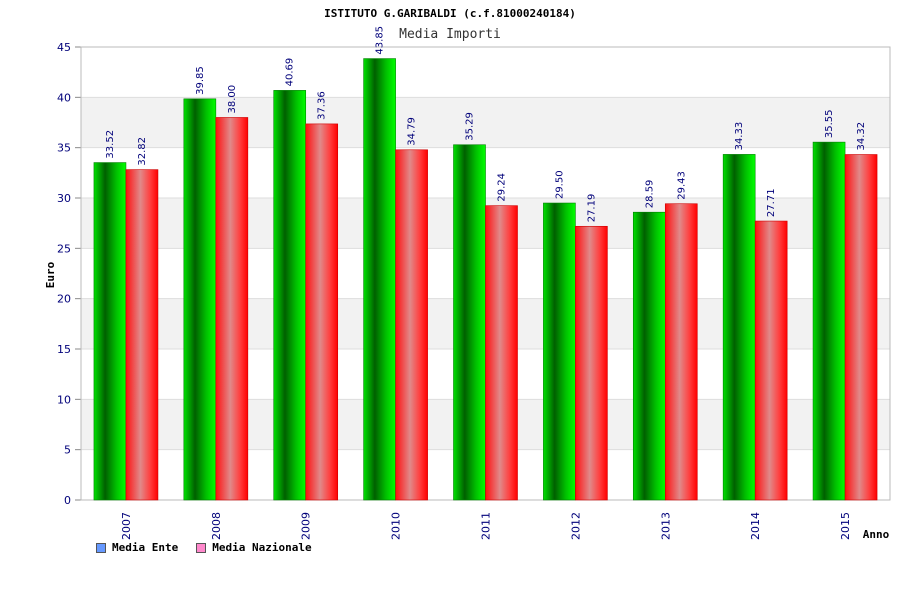 Image resolution: width=900 pixels, height=600 pixels. Describe the element at coordinates (681, 185) in the screenshot. I see `value-label: 29.43` at that location.